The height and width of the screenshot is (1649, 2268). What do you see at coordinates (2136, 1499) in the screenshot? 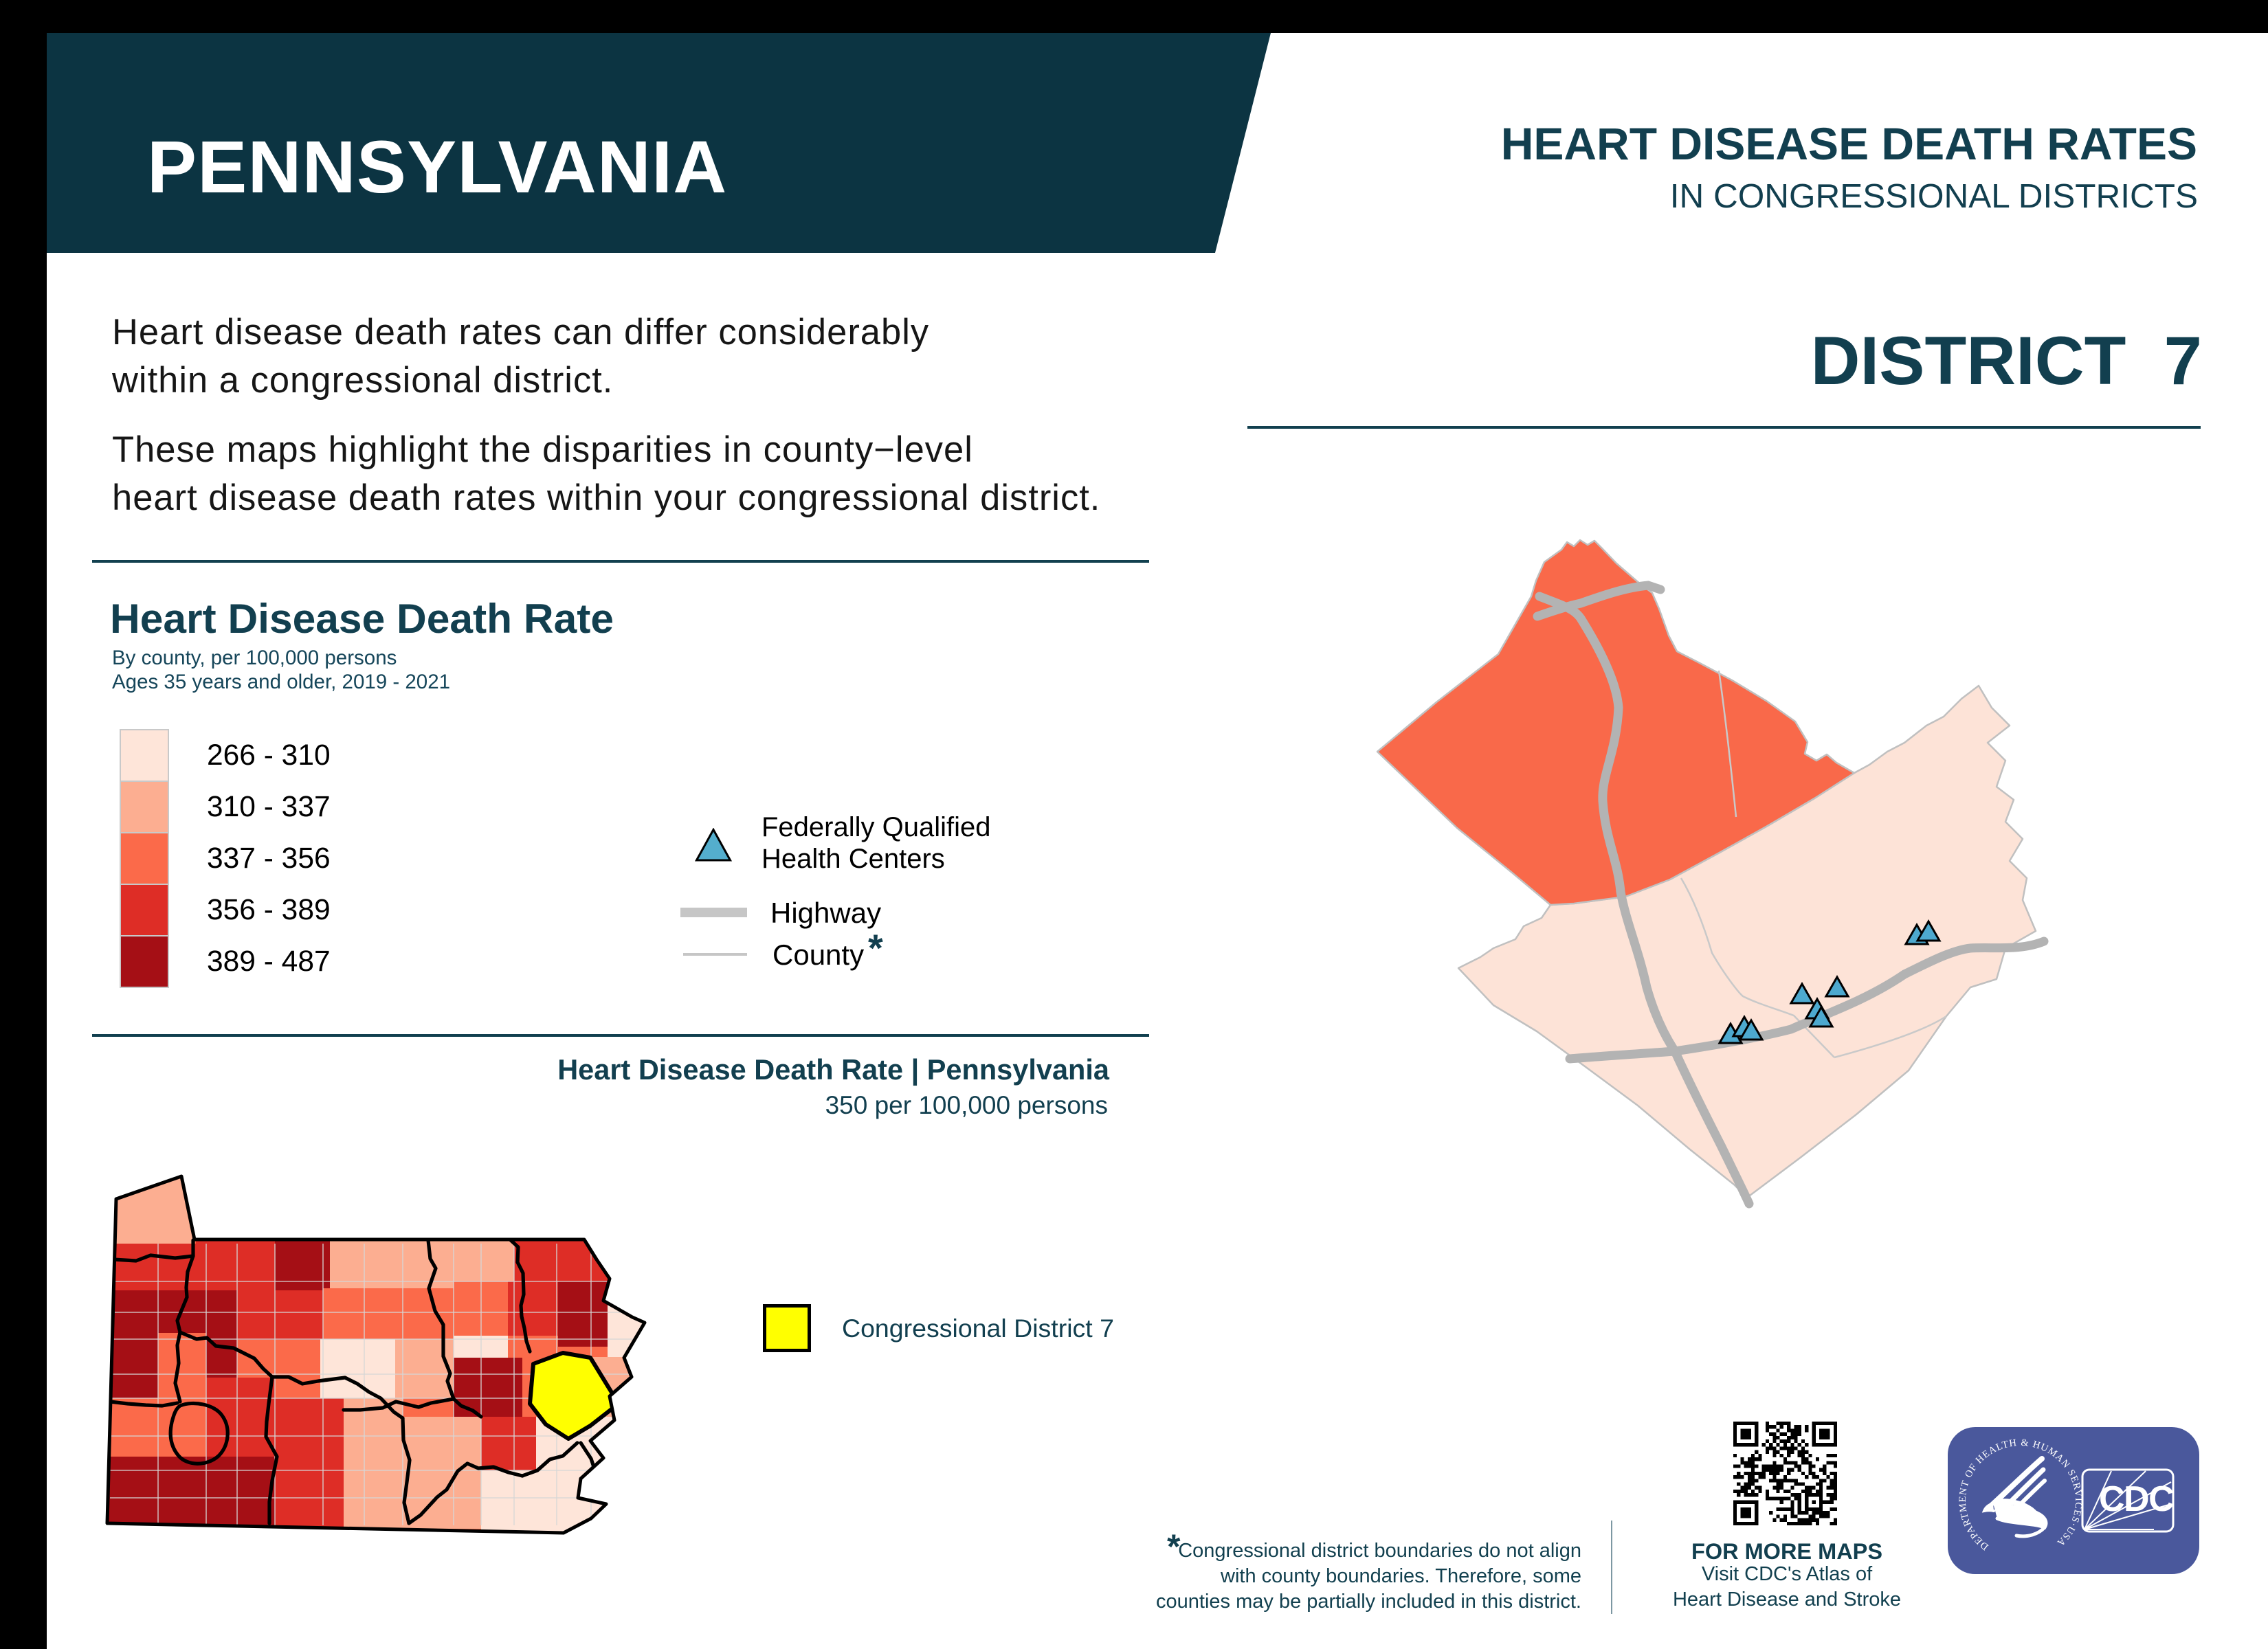
I see `svg-text: CDC` at bounding box center [2136, 1499].